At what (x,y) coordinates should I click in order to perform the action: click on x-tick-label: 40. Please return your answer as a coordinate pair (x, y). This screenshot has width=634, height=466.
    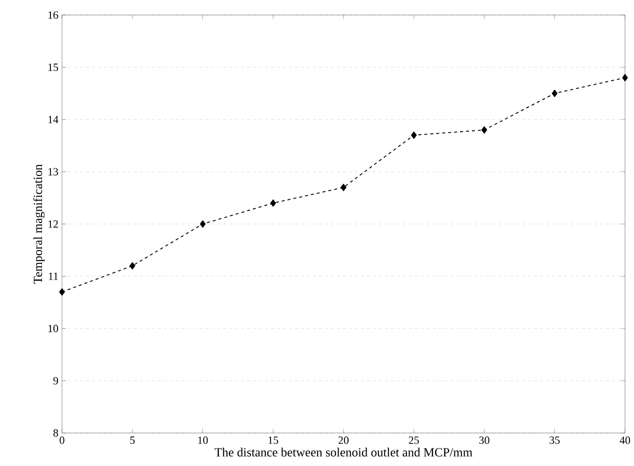
    Looking at the image, I should click on (625, 440).